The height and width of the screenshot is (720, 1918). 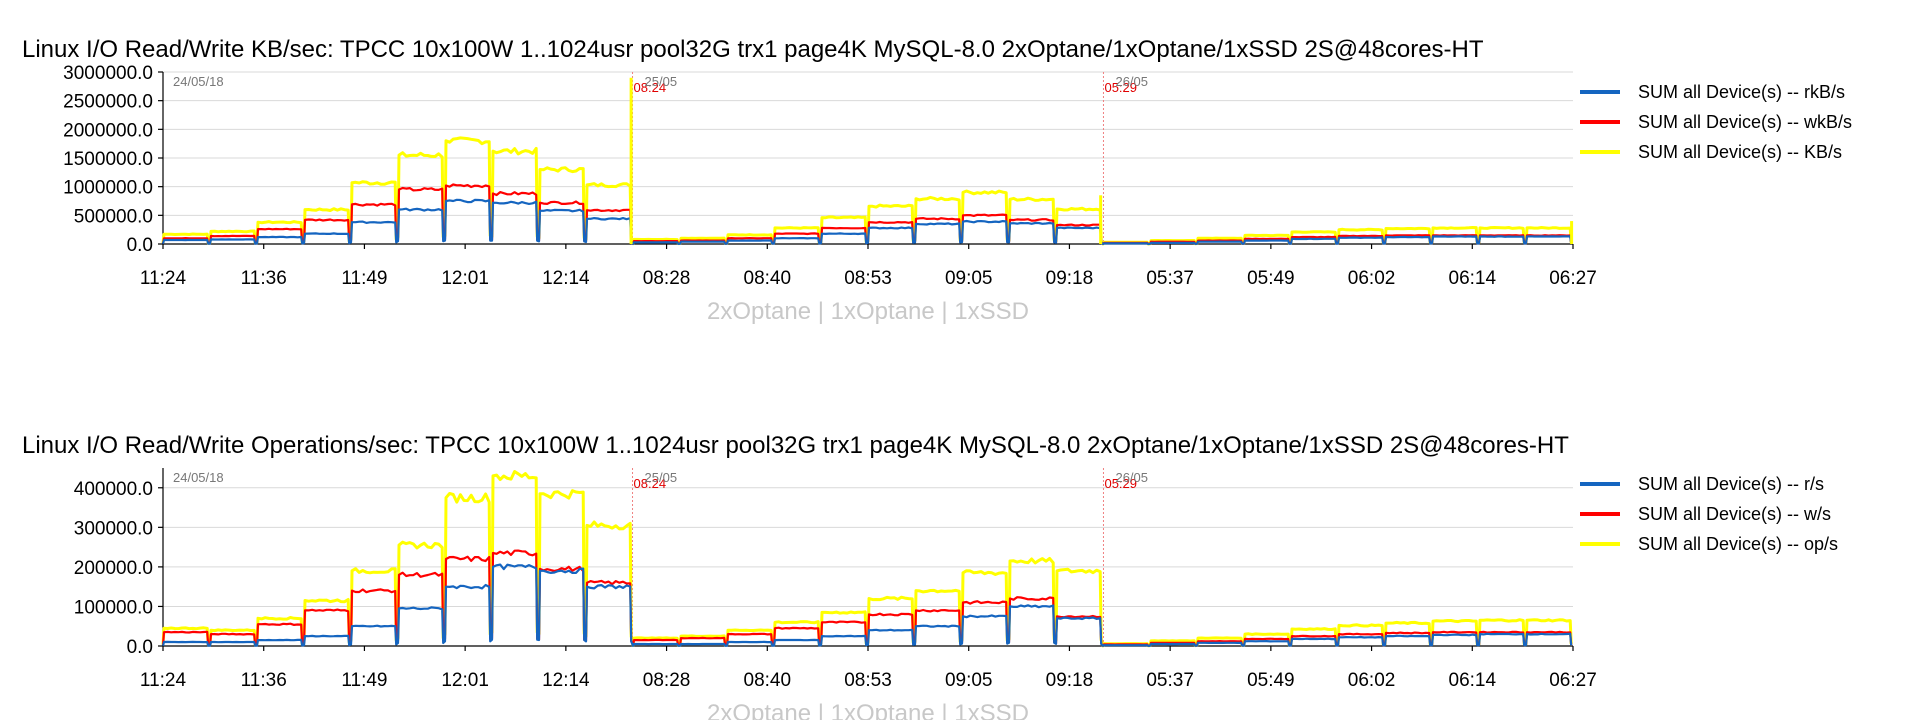 What do you see at coordinates (1731, 484) in the screenshot?
I see `legend-label: SUM all Device(s) -- r/s` at bounding box center [1731, 484].